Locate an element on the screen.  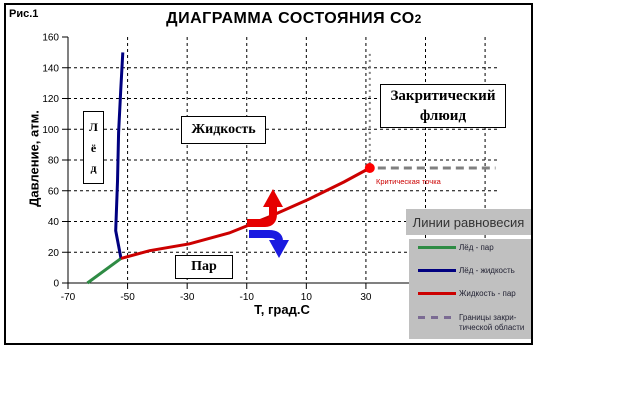
arrow-up-red-icon is located at coordinates (262, 216).